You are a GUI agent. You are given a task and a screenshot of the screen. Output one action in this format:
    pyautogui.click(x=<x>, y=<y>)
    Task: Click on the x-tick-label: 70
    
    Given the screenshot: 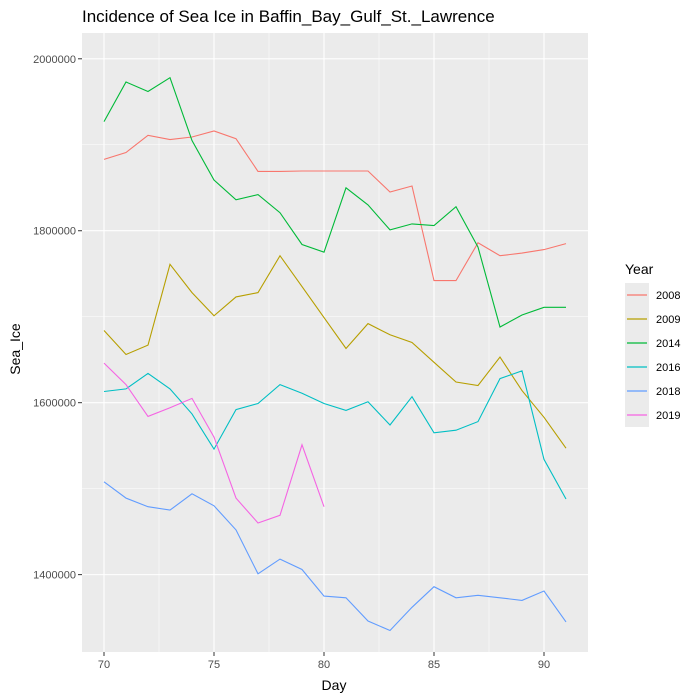 What is the action you would take?
    pyautogui.click(x=104, y=665)
    